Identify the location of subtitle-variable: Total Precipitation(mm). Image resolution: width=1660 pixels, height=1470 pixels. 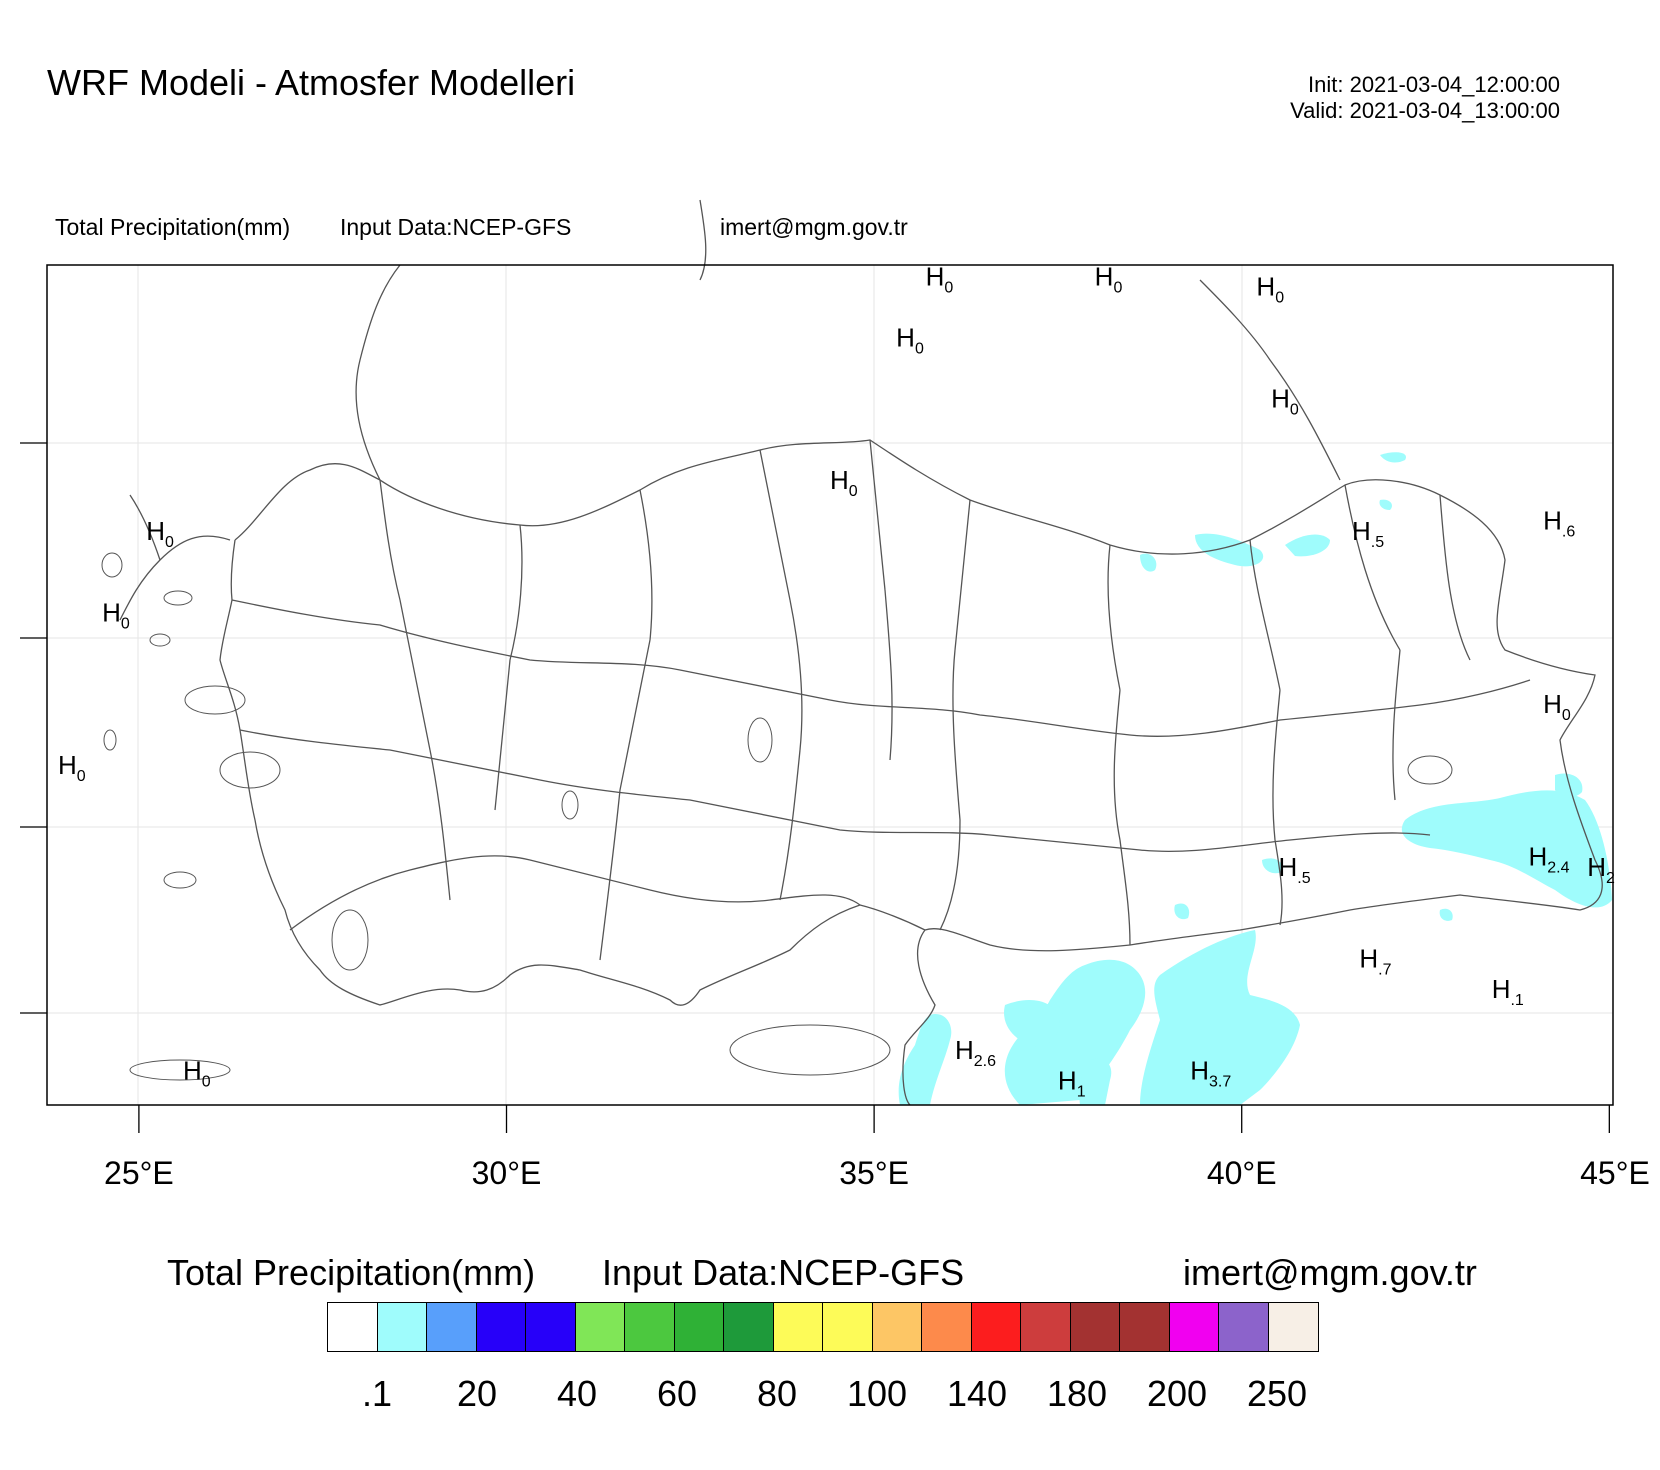
(173, 227).